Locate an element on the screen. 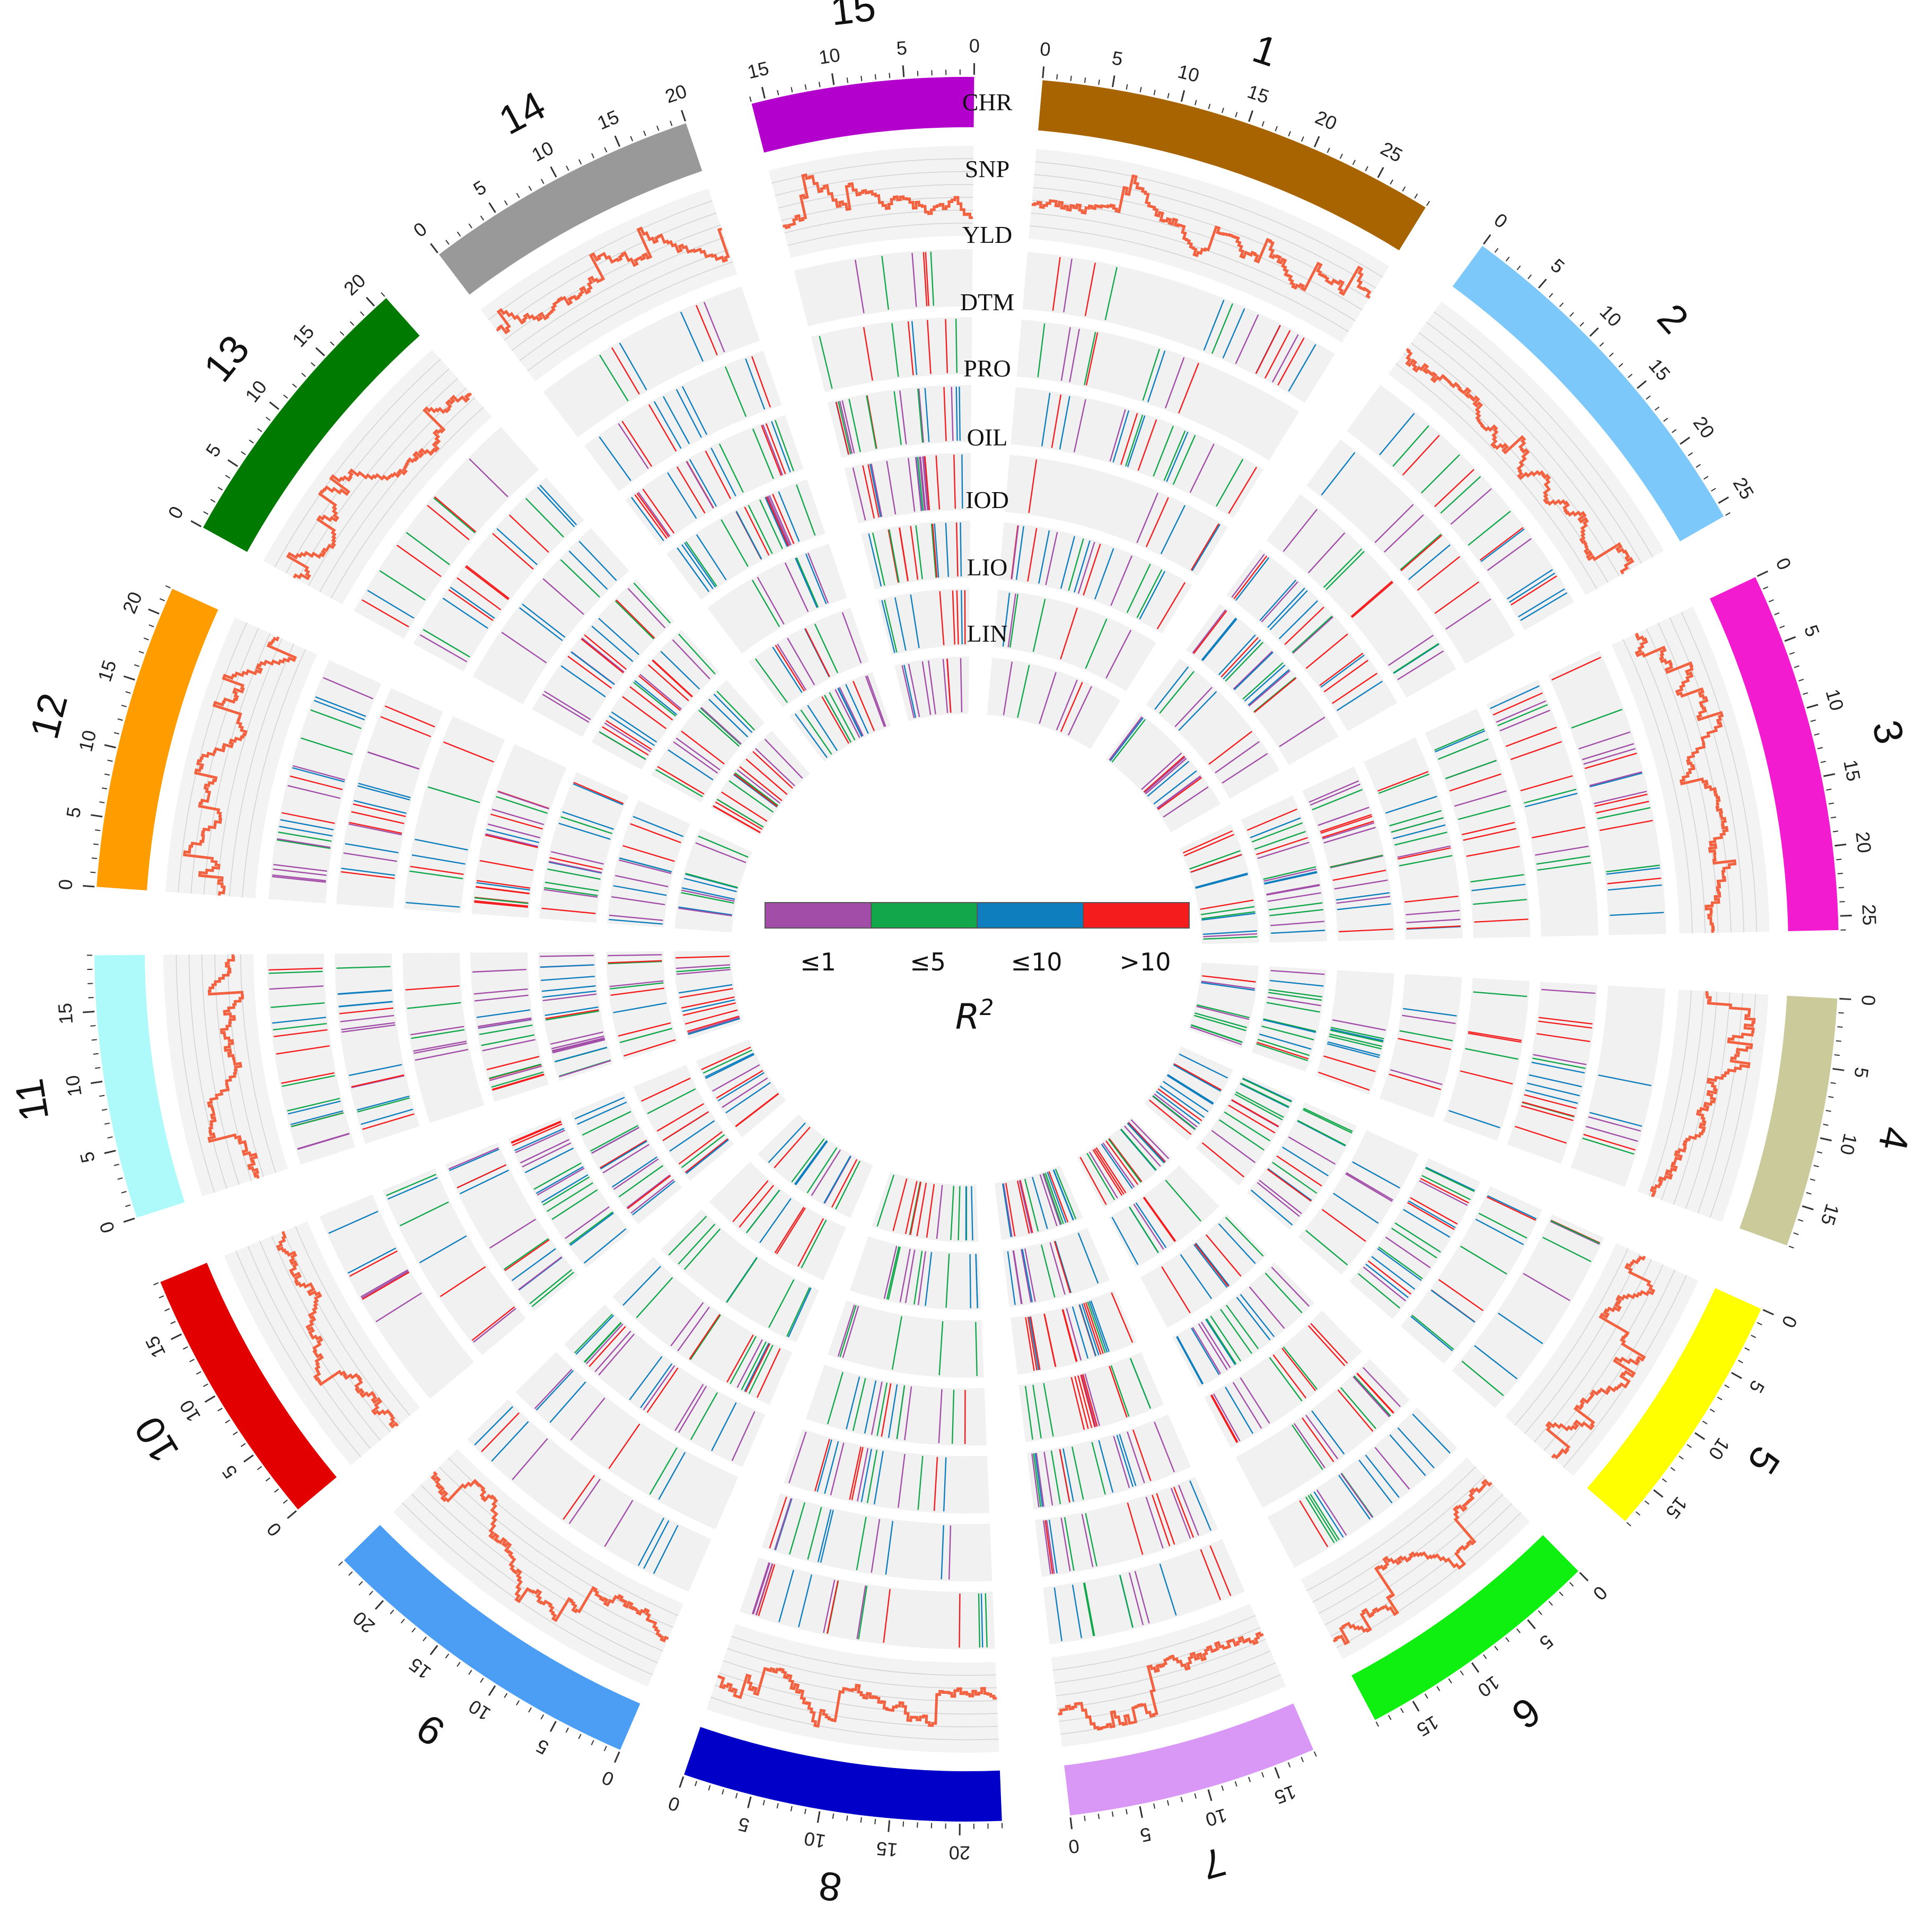 This screenshot has width=1932, height=1925. chromosome-11-tick-label: 0 is located at coordinates (107, 1227).